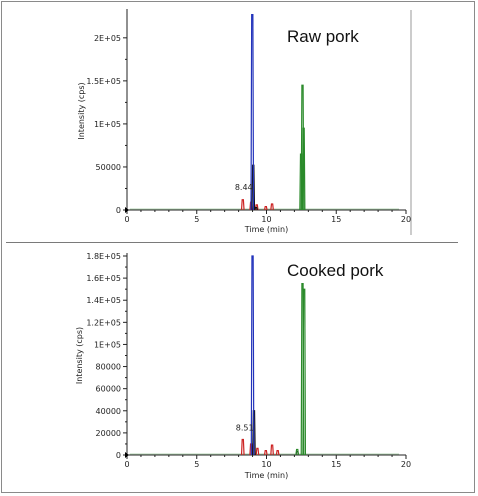 Image resolution: width=478 pixels, height=496 pixels. I want to click on y-tick-label: 60000, so click(108, 389).